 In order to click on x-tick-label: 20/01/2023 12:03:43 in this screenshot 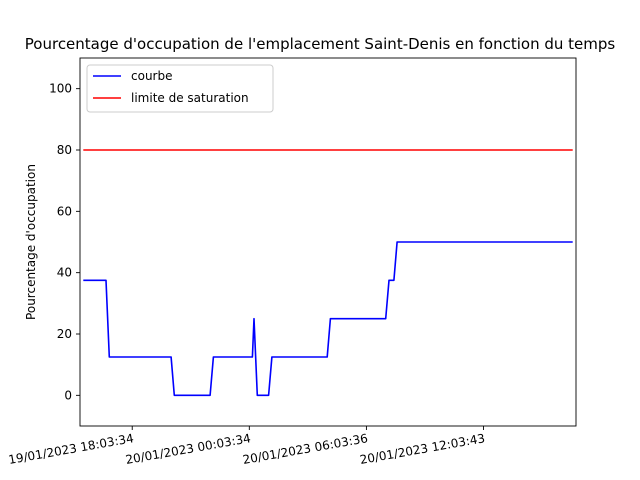, I will do `click(422, 449)`.